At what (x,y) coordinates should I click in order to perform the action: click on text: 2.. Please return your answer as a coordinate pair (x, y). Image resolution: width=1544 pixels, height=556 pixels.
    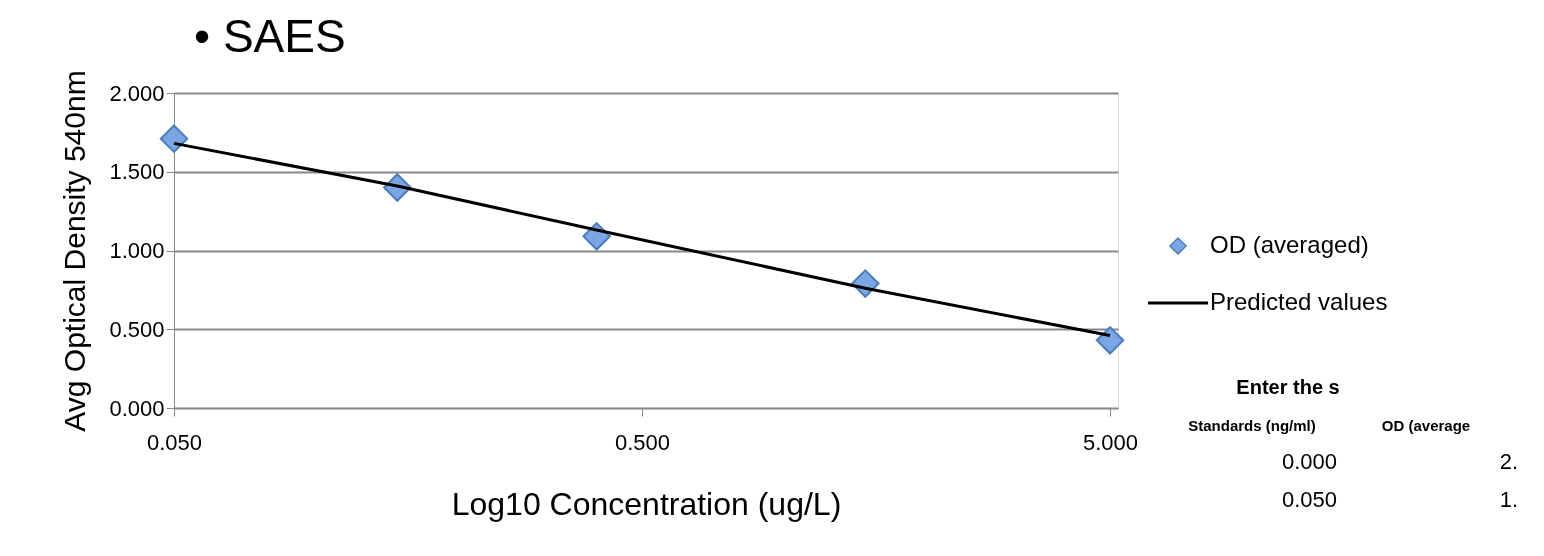
    Looking at the image, I should click on (1508, 461).